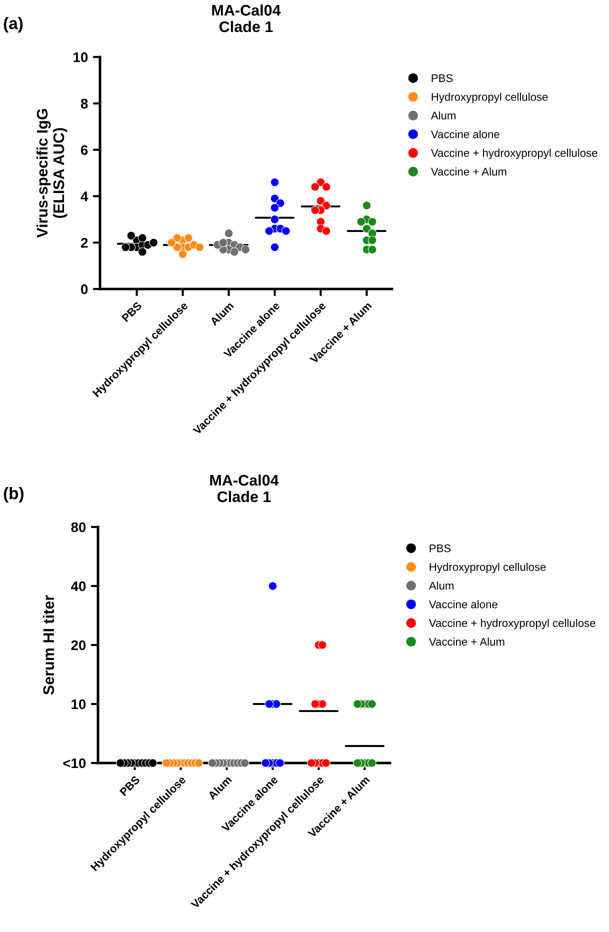 Image resolution: width=609 pixels, height=932 pixels. I want to click on y-tick-label: 8, so click(84, 103).